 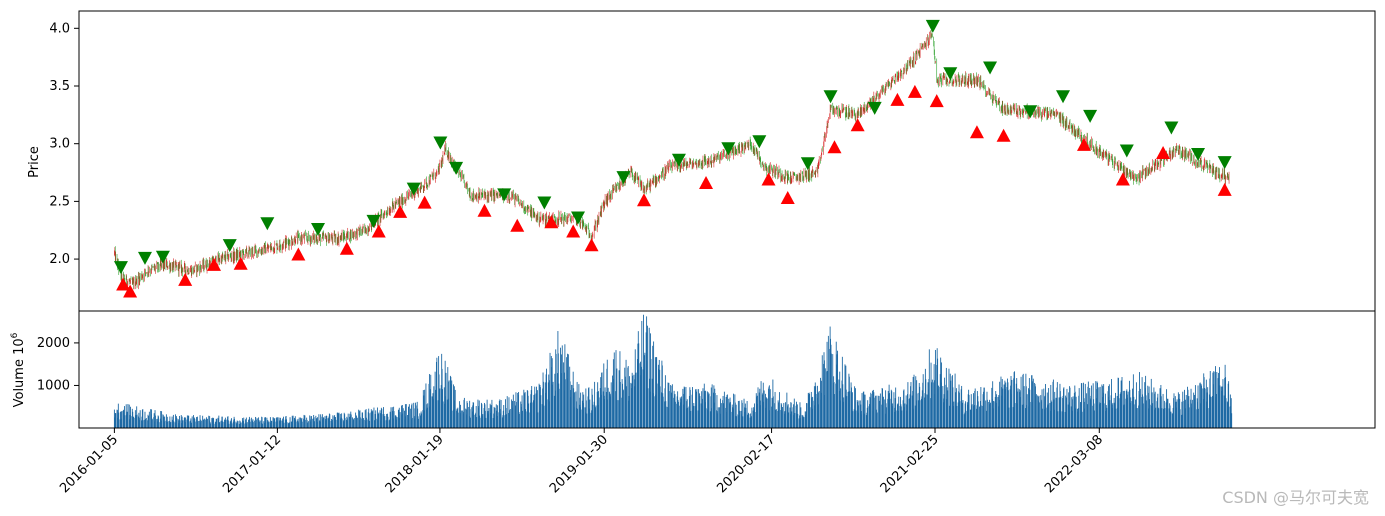 What do you see at coordinates (53, 343) in the screenshot?
I see `volume-y-tick-label: 2000` at bounding box center [53, 343].